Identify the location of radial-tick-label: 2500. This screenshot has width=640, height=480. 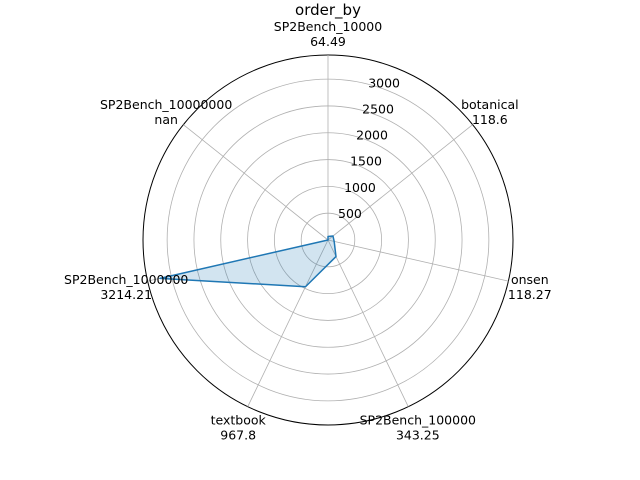
(378, 108).